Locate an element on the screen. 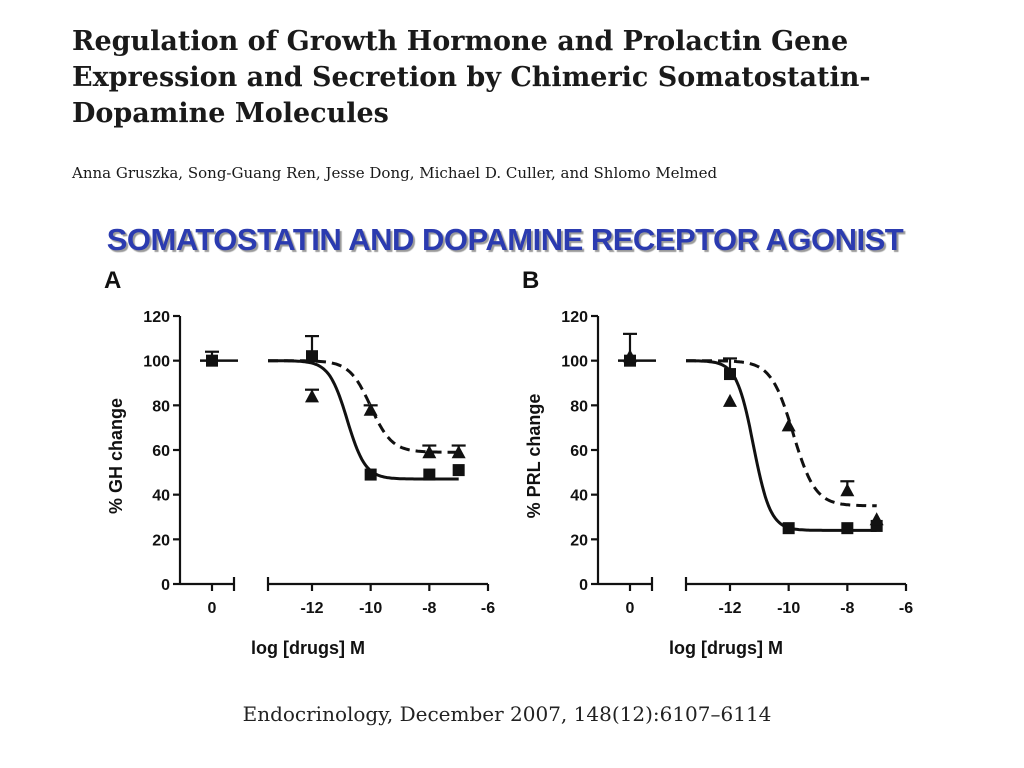  panel-label: A is located at coordinates (112, 280).